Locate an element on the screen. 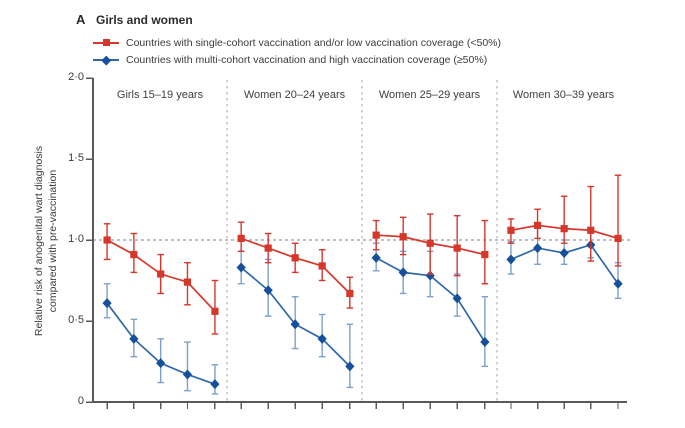 This screenshot has height=428, width=685. y-tick-label-1-0: 1·0 is located at coordinates (76, 239).